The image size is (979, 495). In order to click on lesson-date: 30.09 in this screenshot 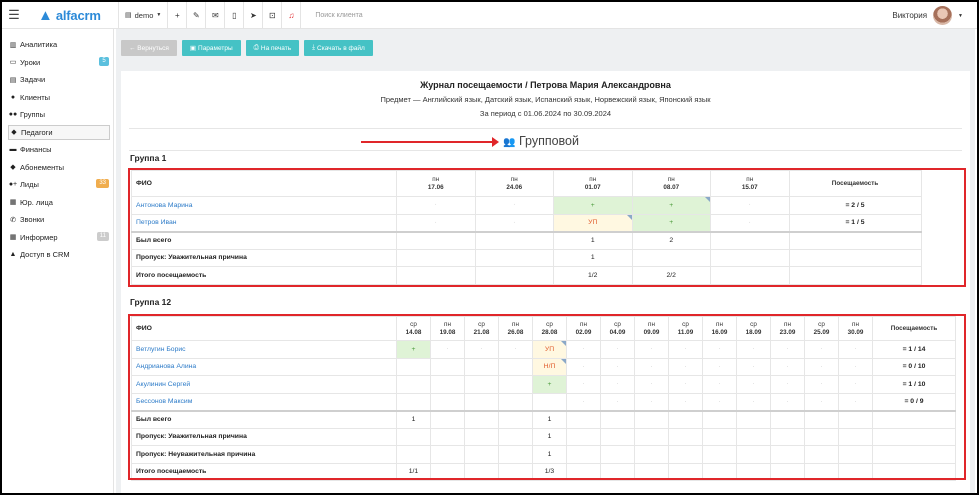, I will do `click(855, 332)`.